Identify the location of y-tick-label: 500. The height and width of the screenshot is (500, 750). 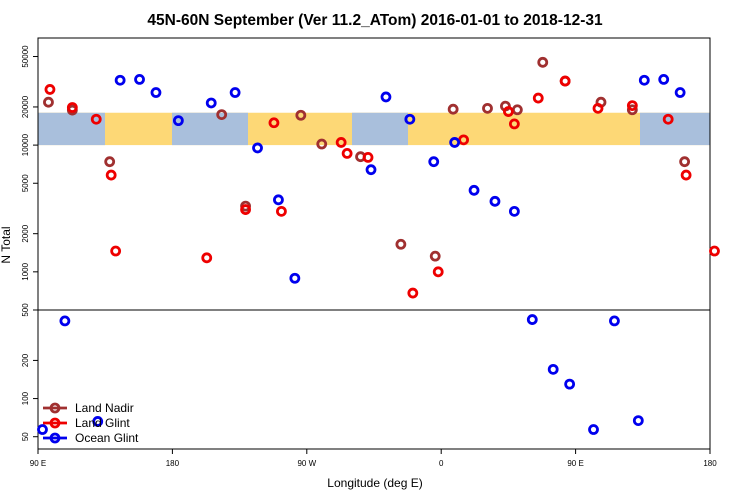
(25, 310).